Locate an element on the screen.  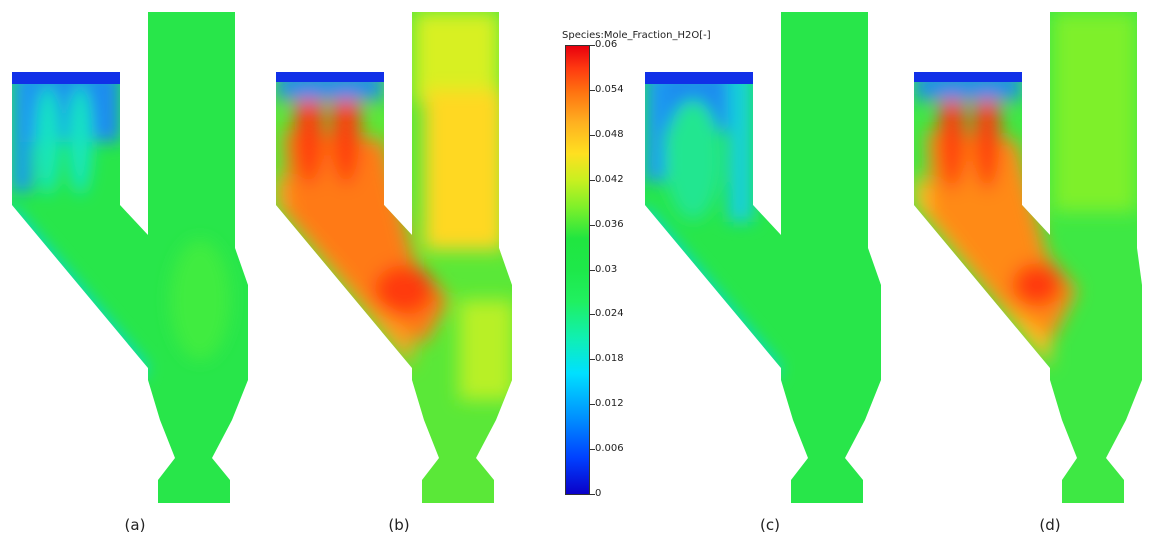
colorbar-tick-label: 0.06 is located at coordinates (606, 44).